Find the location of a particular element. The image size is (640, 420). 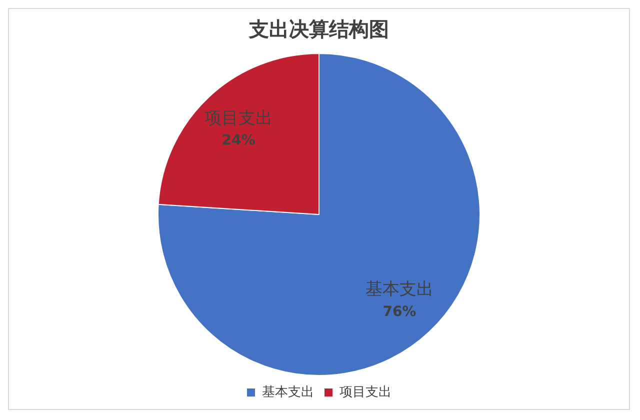

data-label: 76% is located at coordinates (399, 312).